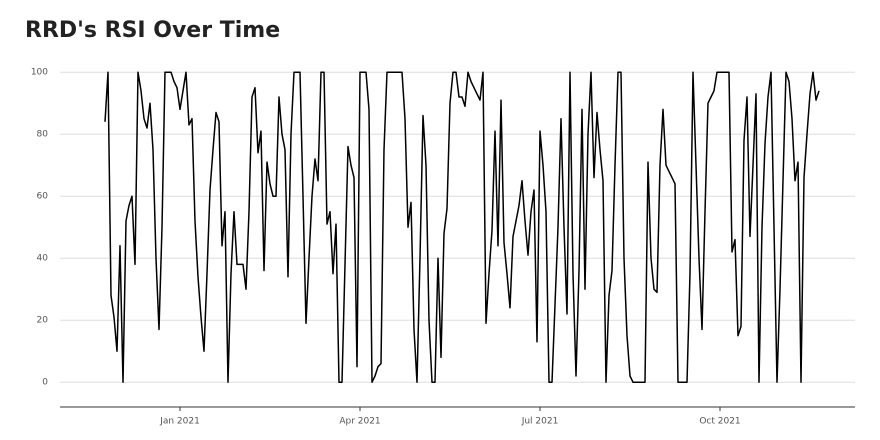 This screenshot has height=440, width=880. Describe the element at coordinates (540, 422) in the screenshot. I see `x-tick-label: Jul 2021` at that location.